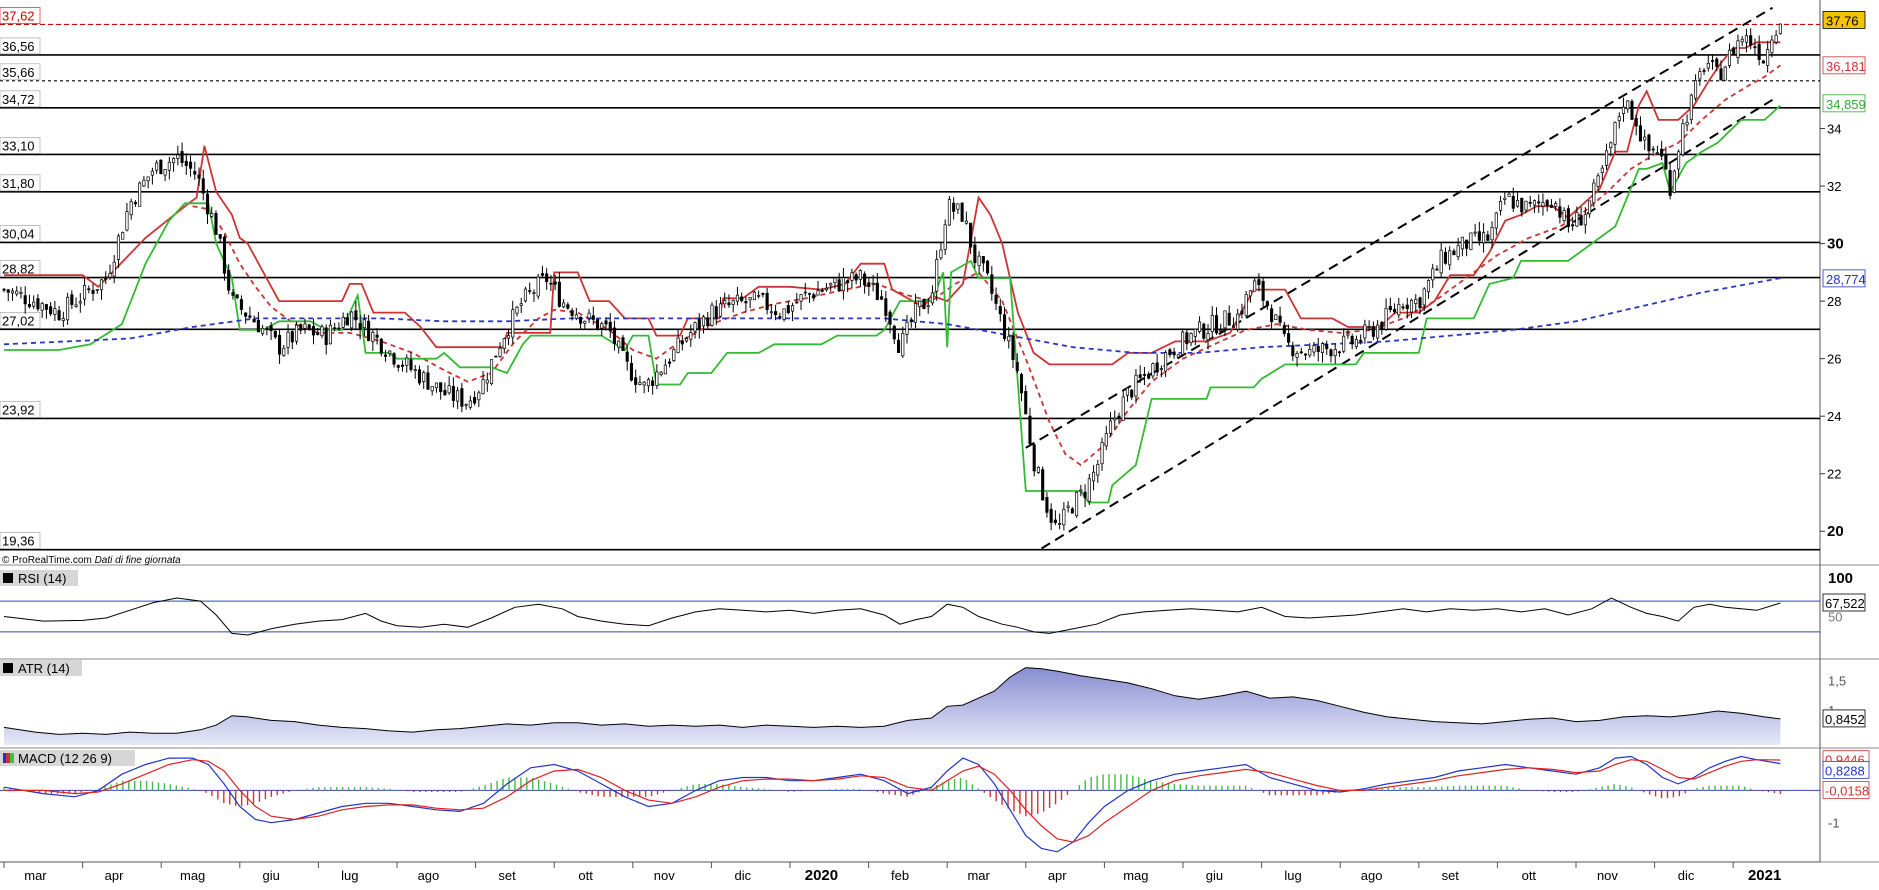  What do you see at coordinates (271, 875) in the screenshot?
I see `x-tick-label: giu` at bounding box center [271, 875].